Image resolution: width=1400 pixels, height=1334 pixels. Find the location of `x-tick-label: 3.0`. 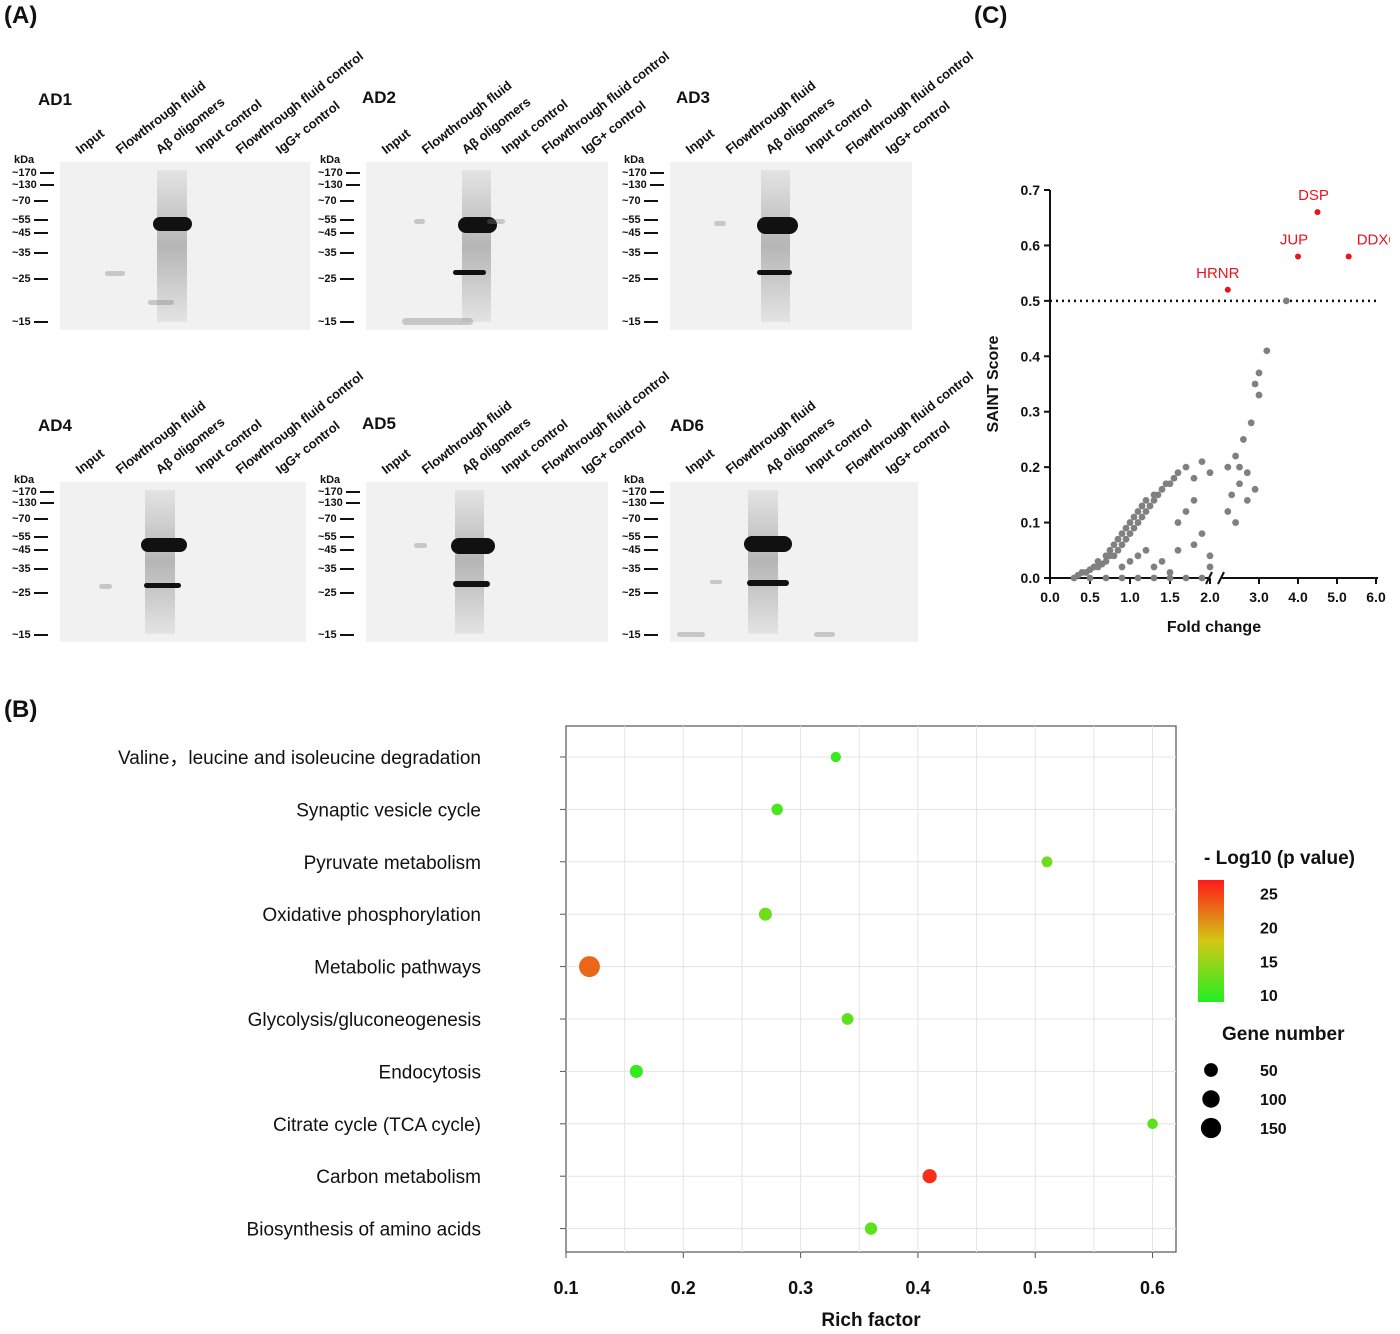

x-tick-label: 3.0 is located at coordinates (1259, 597).